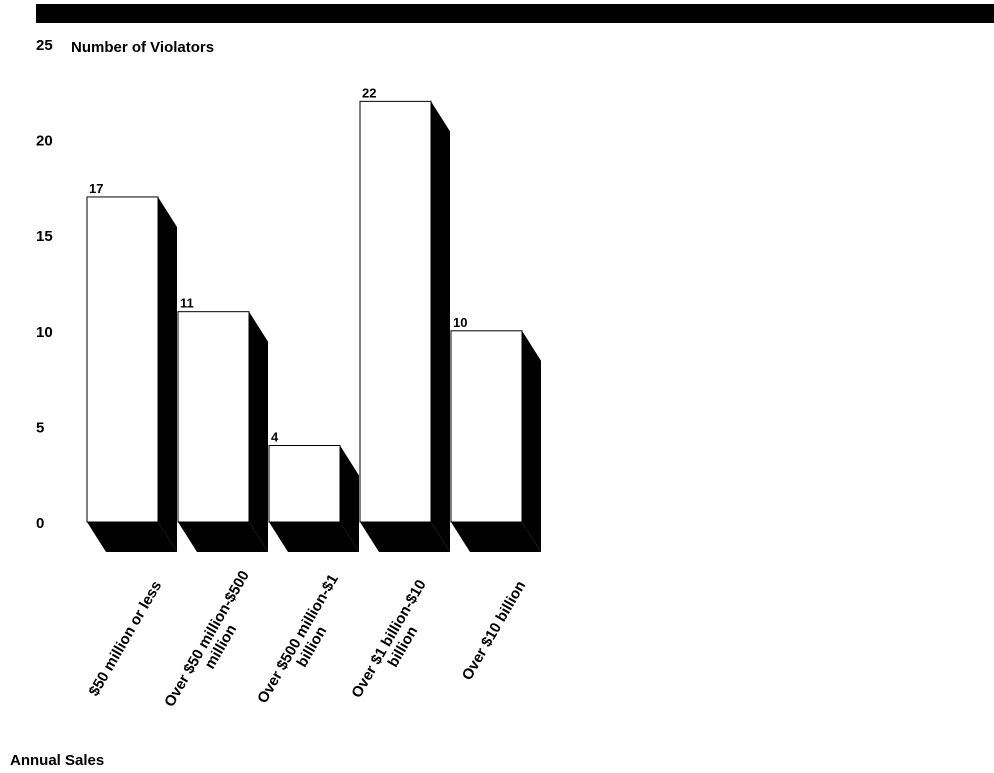 The image size is (994, 773). What do you see at coordinates (44, 236) in the screenshot?
I see `y-tick-label: 15` at bounding box center [44, 236].